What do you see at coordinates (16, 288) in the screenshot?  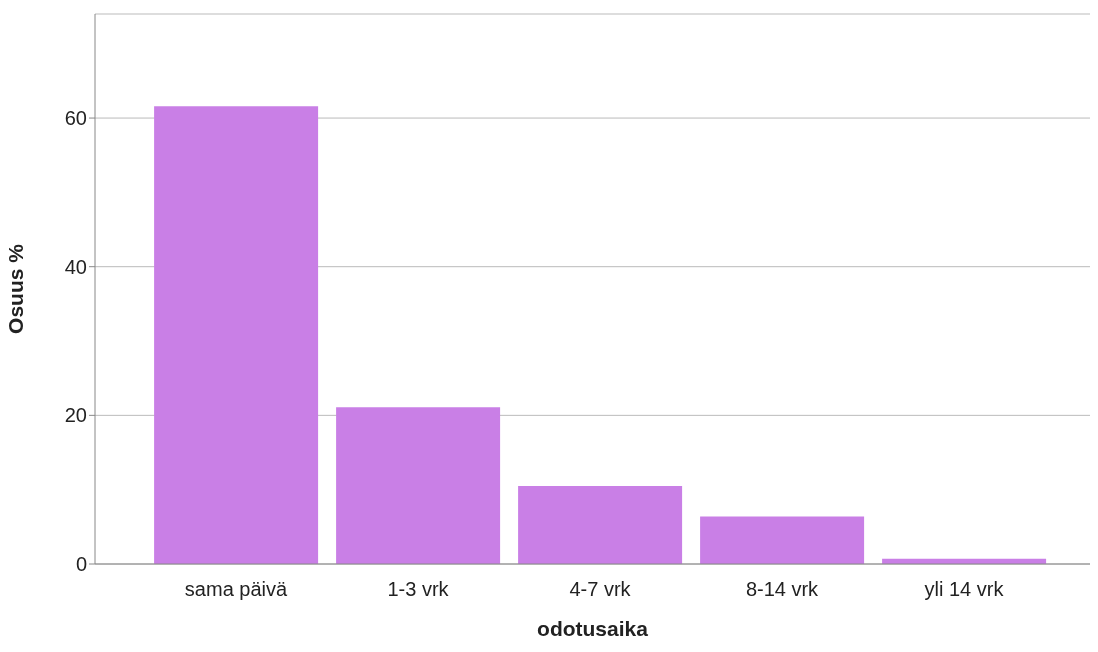 I see `y-axis-title: Osuus %` at bounding box center [16, 288].